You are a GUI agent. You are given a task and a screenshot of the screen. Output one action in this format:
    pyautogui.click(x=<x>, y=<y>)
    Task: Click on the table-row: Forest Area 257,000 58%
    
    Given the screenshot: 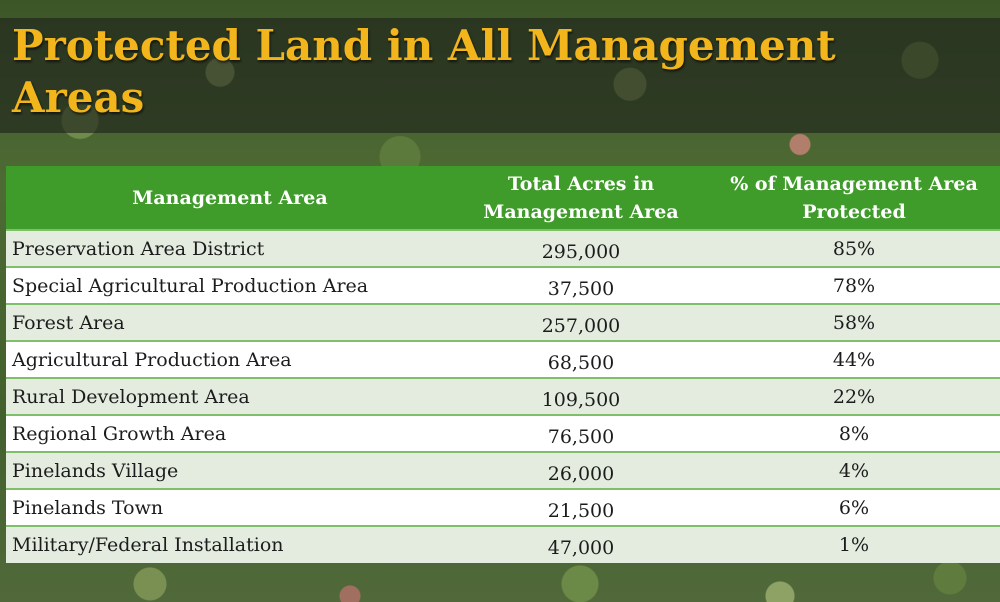 What is the action you would take?
    pyautogui.click(x=503, y=322)
    